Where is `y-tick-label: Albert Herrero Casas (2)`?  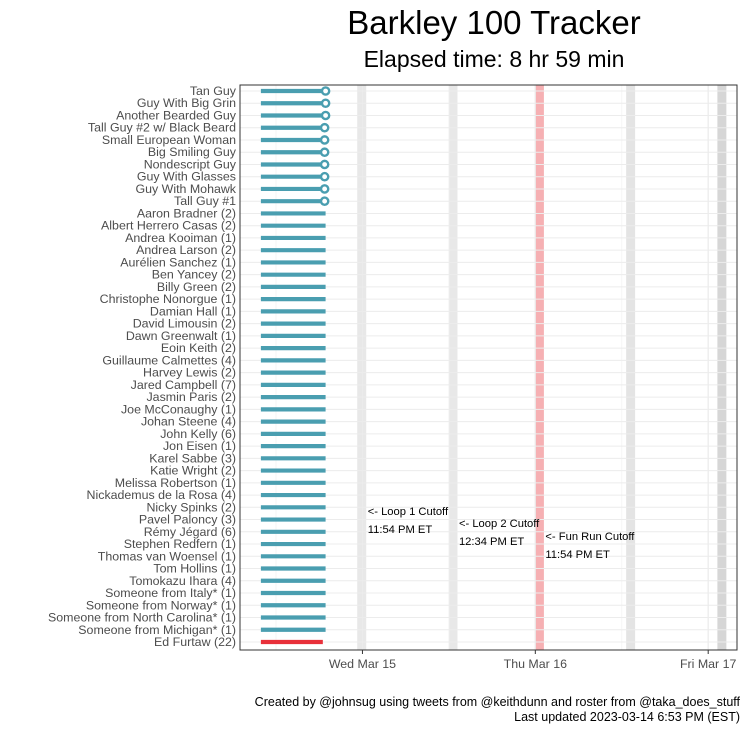
y-tick-label: Albert Herrero Casas (2) is located at coordinates (168, 226).